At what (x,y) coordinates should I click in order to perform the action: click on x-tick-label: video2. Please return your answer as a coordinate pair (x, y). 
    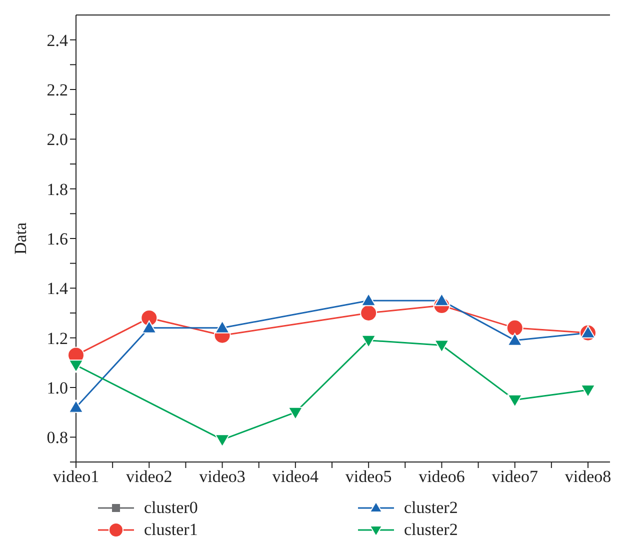
    Looking at the image, I should click on (149, 476).